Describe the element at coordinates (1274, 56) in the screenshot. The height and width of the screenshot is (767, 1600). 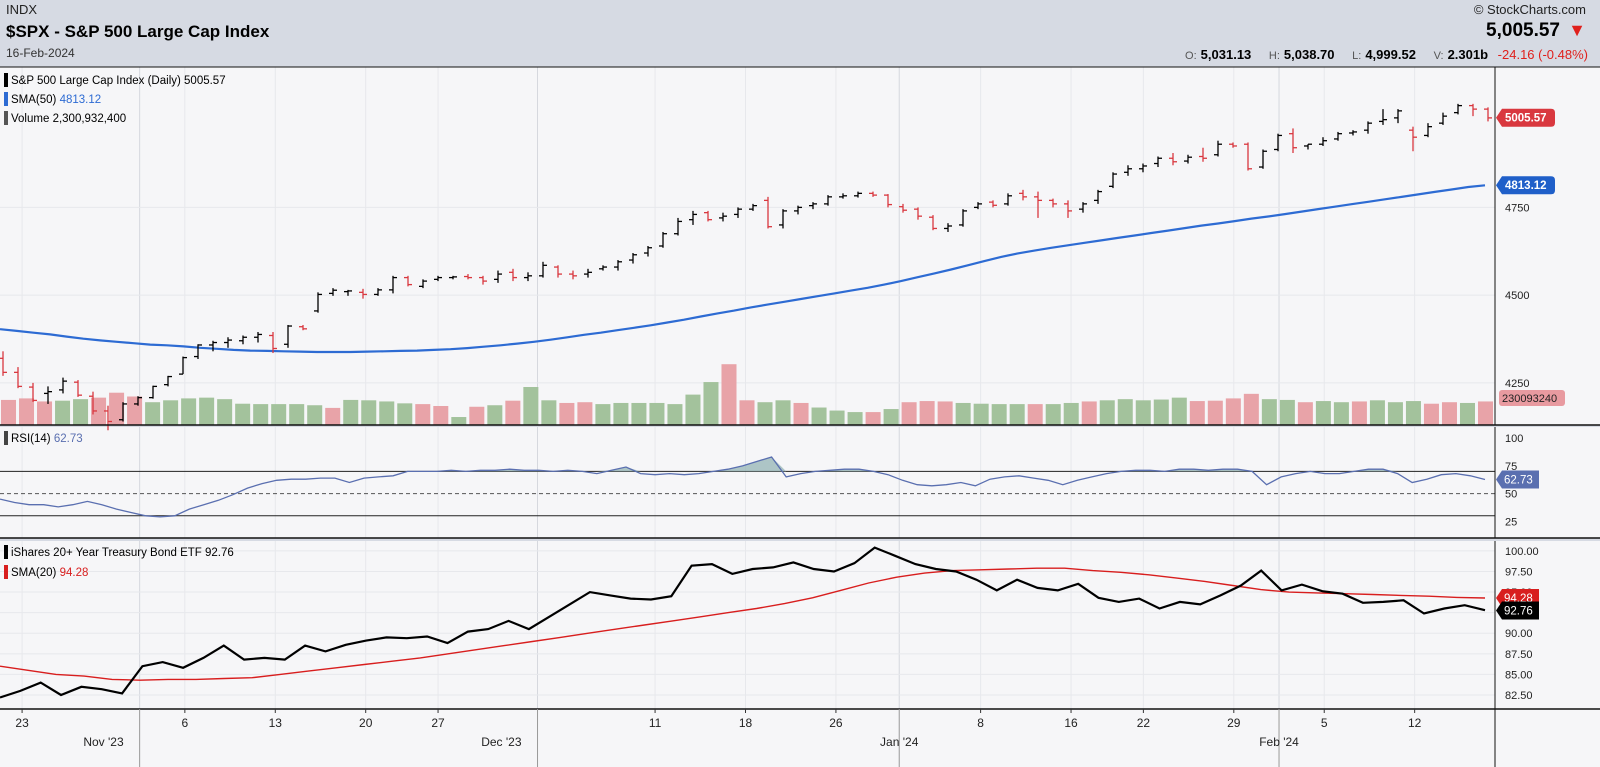
I see `high-label: H:` at that location.